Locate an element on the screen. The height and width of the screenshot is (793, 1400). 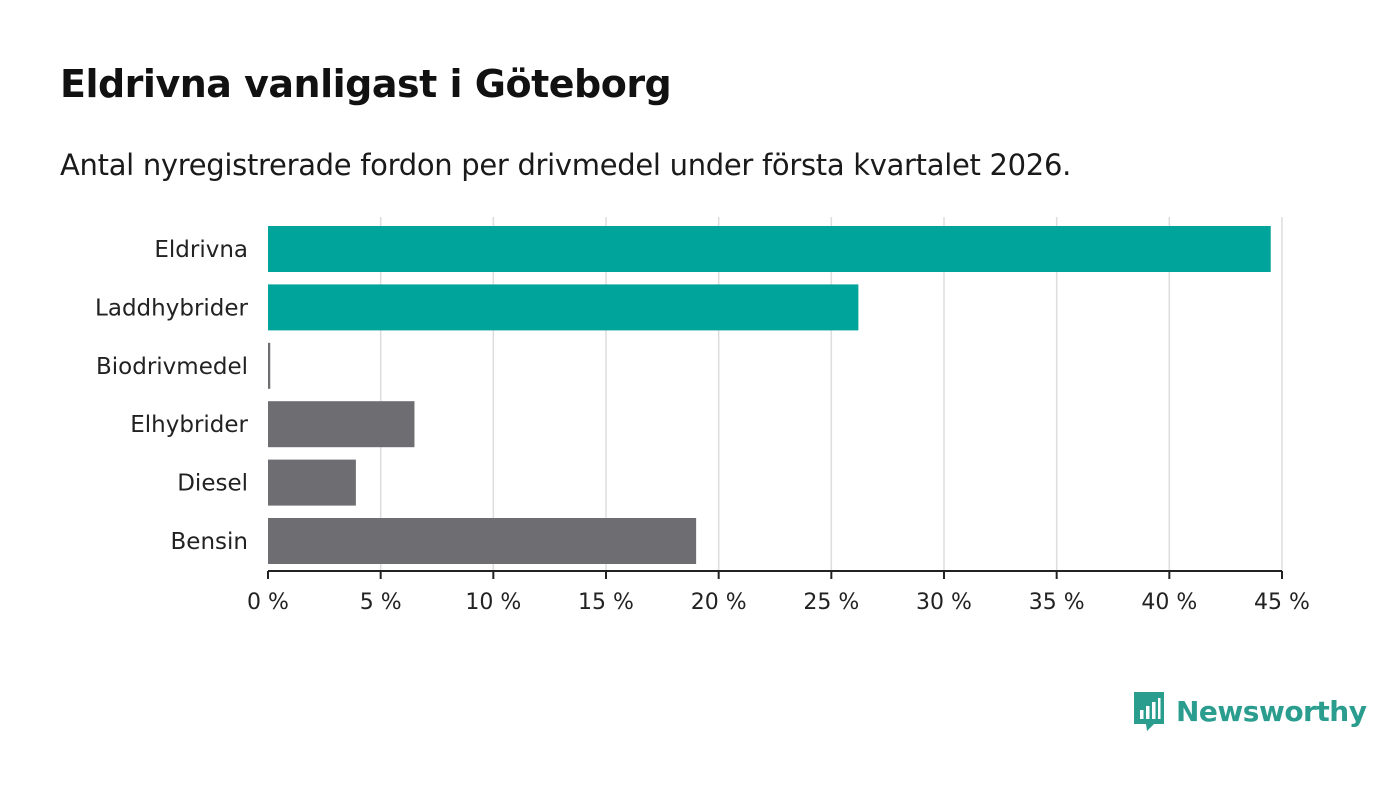
bar-bensin is located at coordinates (482, 541).